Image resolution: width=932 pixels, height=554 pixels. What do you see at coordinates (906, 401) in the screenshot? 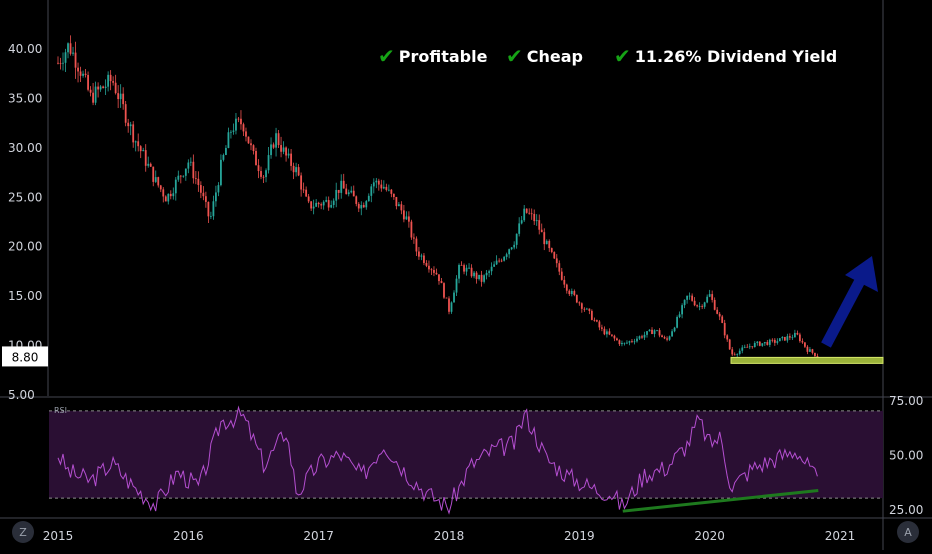
I see `rsi-tick-label: 75.00` at bounding box center [906, 401].